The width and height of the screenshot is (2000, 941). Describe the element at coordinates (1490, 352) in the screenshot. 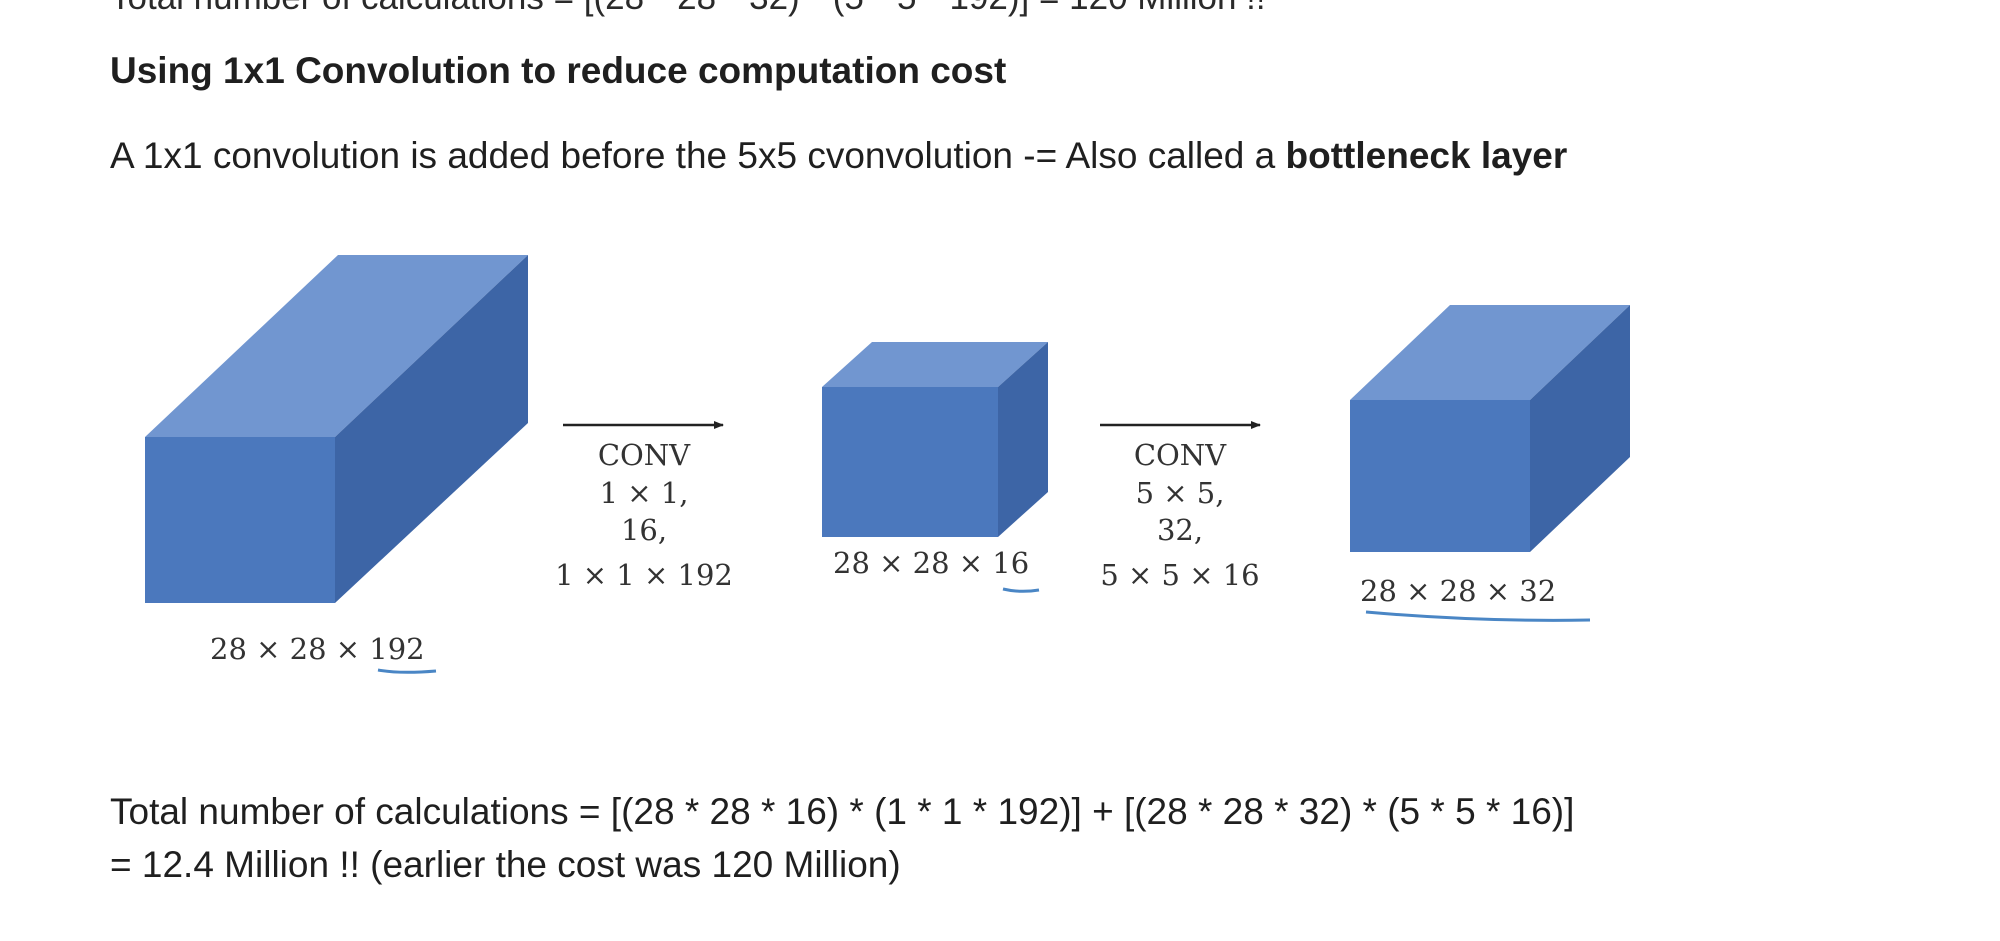

I see `output-volume-top-face` at that location.